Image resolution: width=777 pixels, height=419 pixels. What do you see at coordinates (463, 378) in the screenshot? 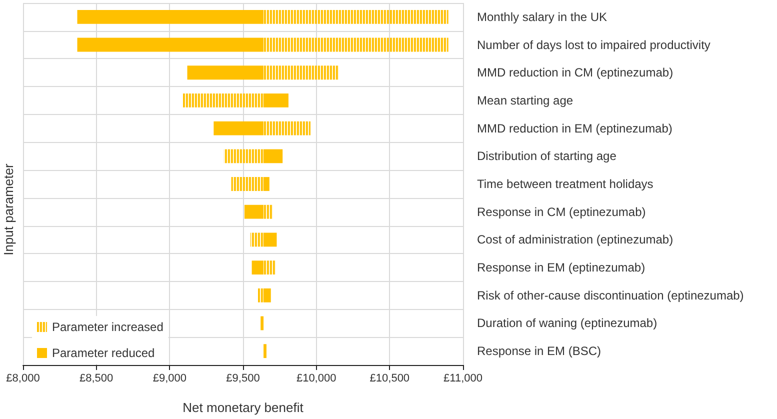
I see `x-tick-label: £11,000` at bounding box center [463, 378].